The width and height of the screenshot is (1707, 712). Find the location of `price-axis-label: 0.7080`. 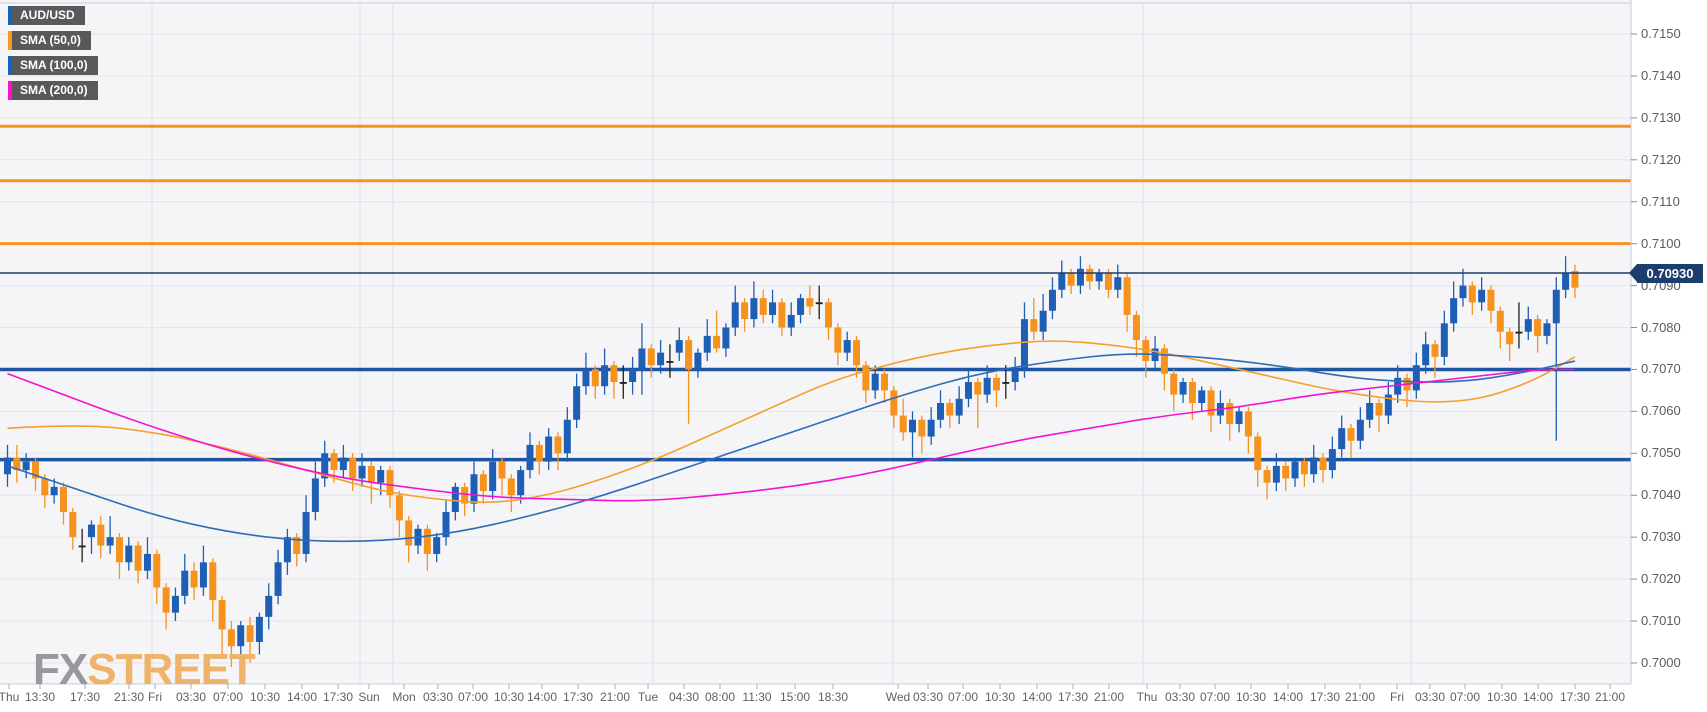

price-axis-label: 0.7080 is located at coordinates (1661, 327).